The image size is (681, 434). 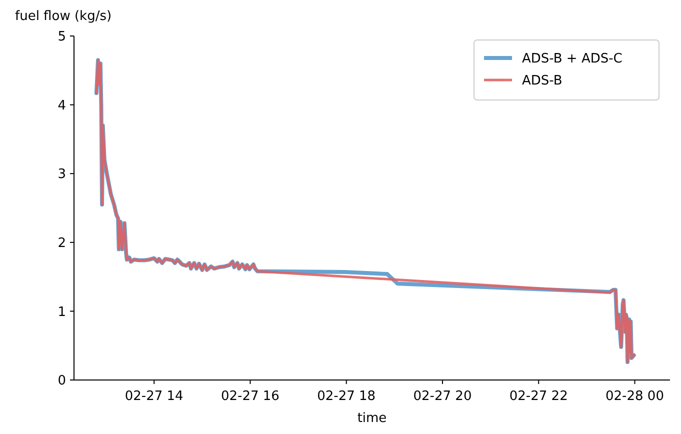 I want to click on legend-label: ADS-B + ADS-C, so click(x=572, y=59).